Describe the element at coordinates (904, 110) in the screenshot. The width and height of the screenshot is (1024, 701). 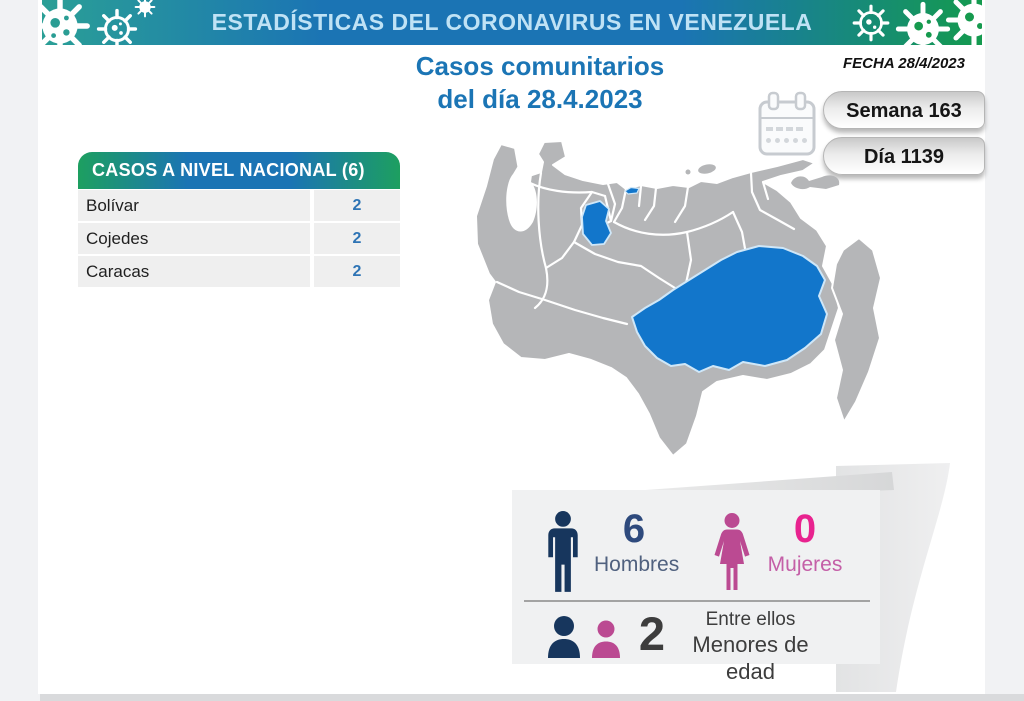
I see `semana-badge: Semana 163` at that location.